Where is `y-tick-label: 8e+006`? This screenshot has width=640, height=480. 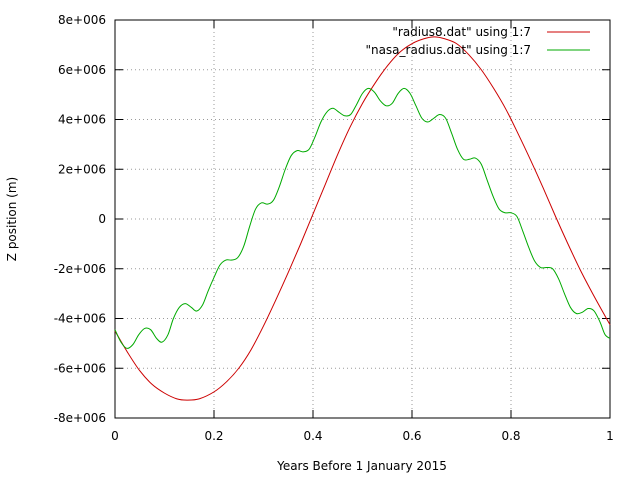
y-tick-label: 8e+006 is located at coordinates (82, 20).